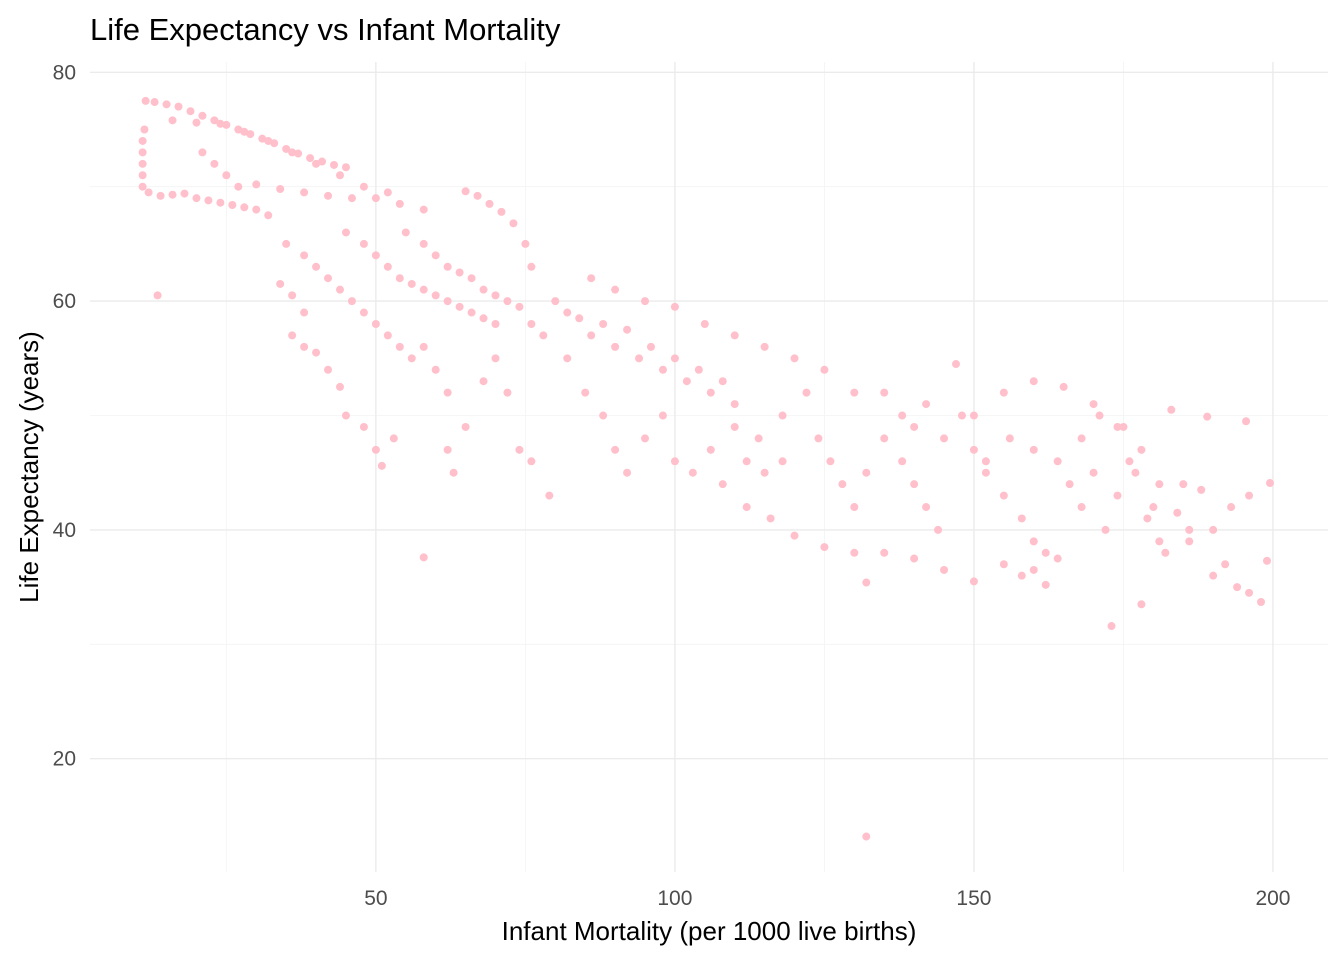  I want to click on chart-title: Life Expectancy vs Infant Mortality, so click(325, 29).